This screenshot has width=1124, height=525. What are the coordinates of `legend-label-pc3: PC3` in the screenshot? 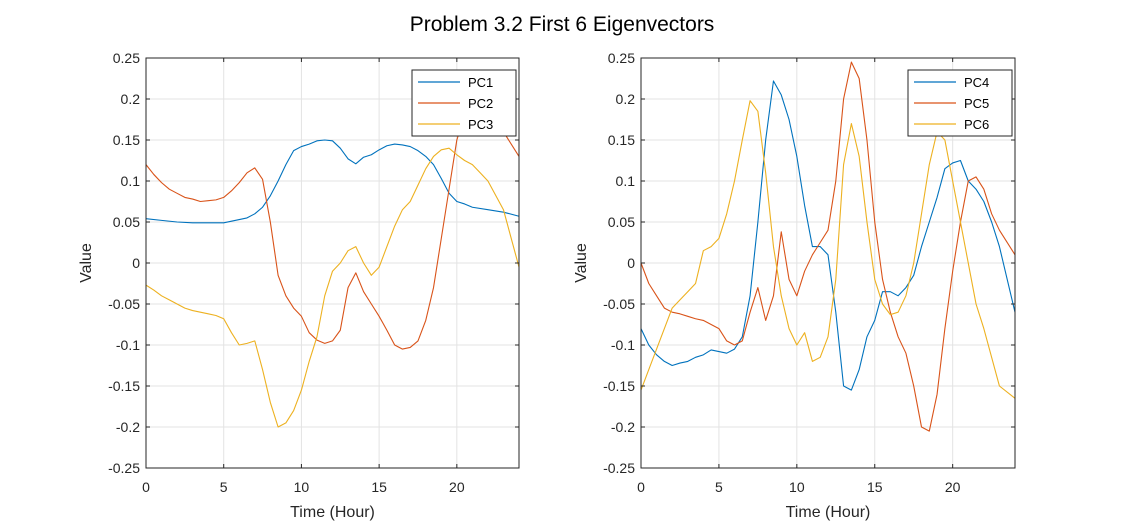 It's located at (480, 124).